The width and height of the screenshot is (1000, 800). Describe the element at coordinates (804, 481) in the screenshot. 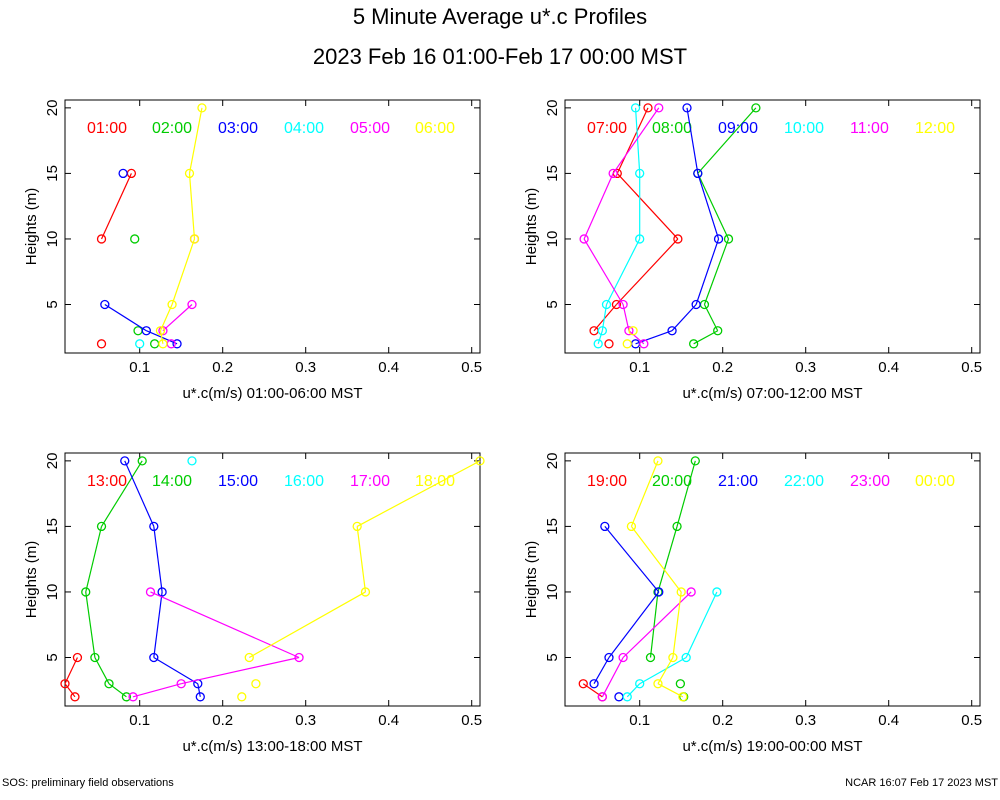

I see `legend-entry: 22:00` at that location.